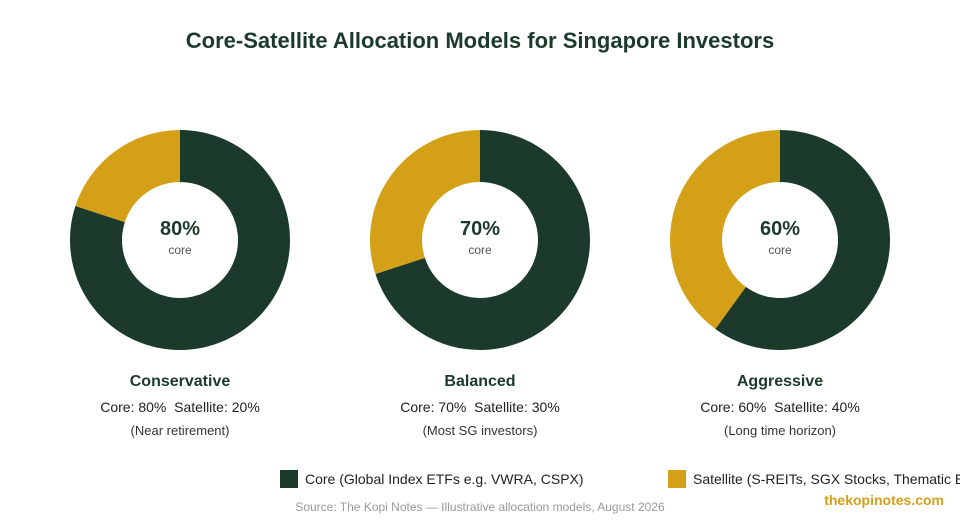  I want to click on donut-balanced: 70% core, so click(480, 239).